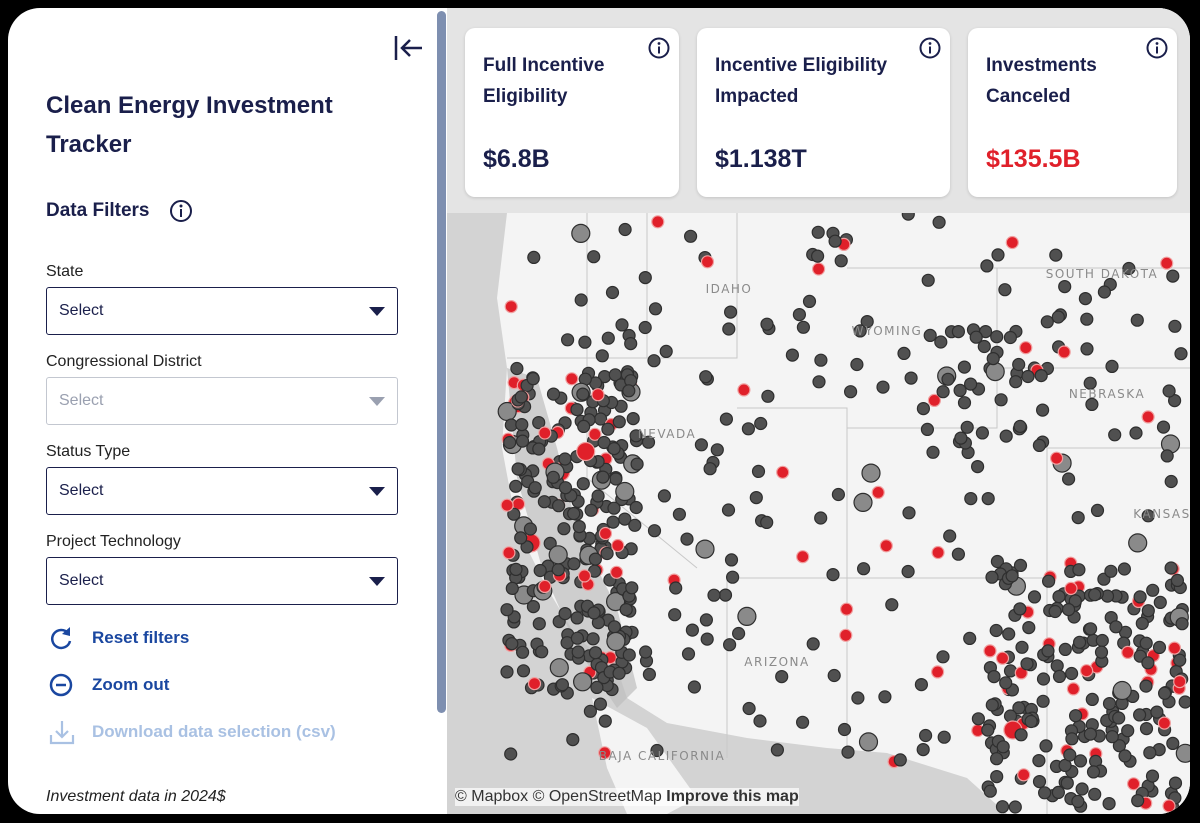 The width and height of the screenshot is (1200, 823). I want to click on info-icon, so click(930, 48).